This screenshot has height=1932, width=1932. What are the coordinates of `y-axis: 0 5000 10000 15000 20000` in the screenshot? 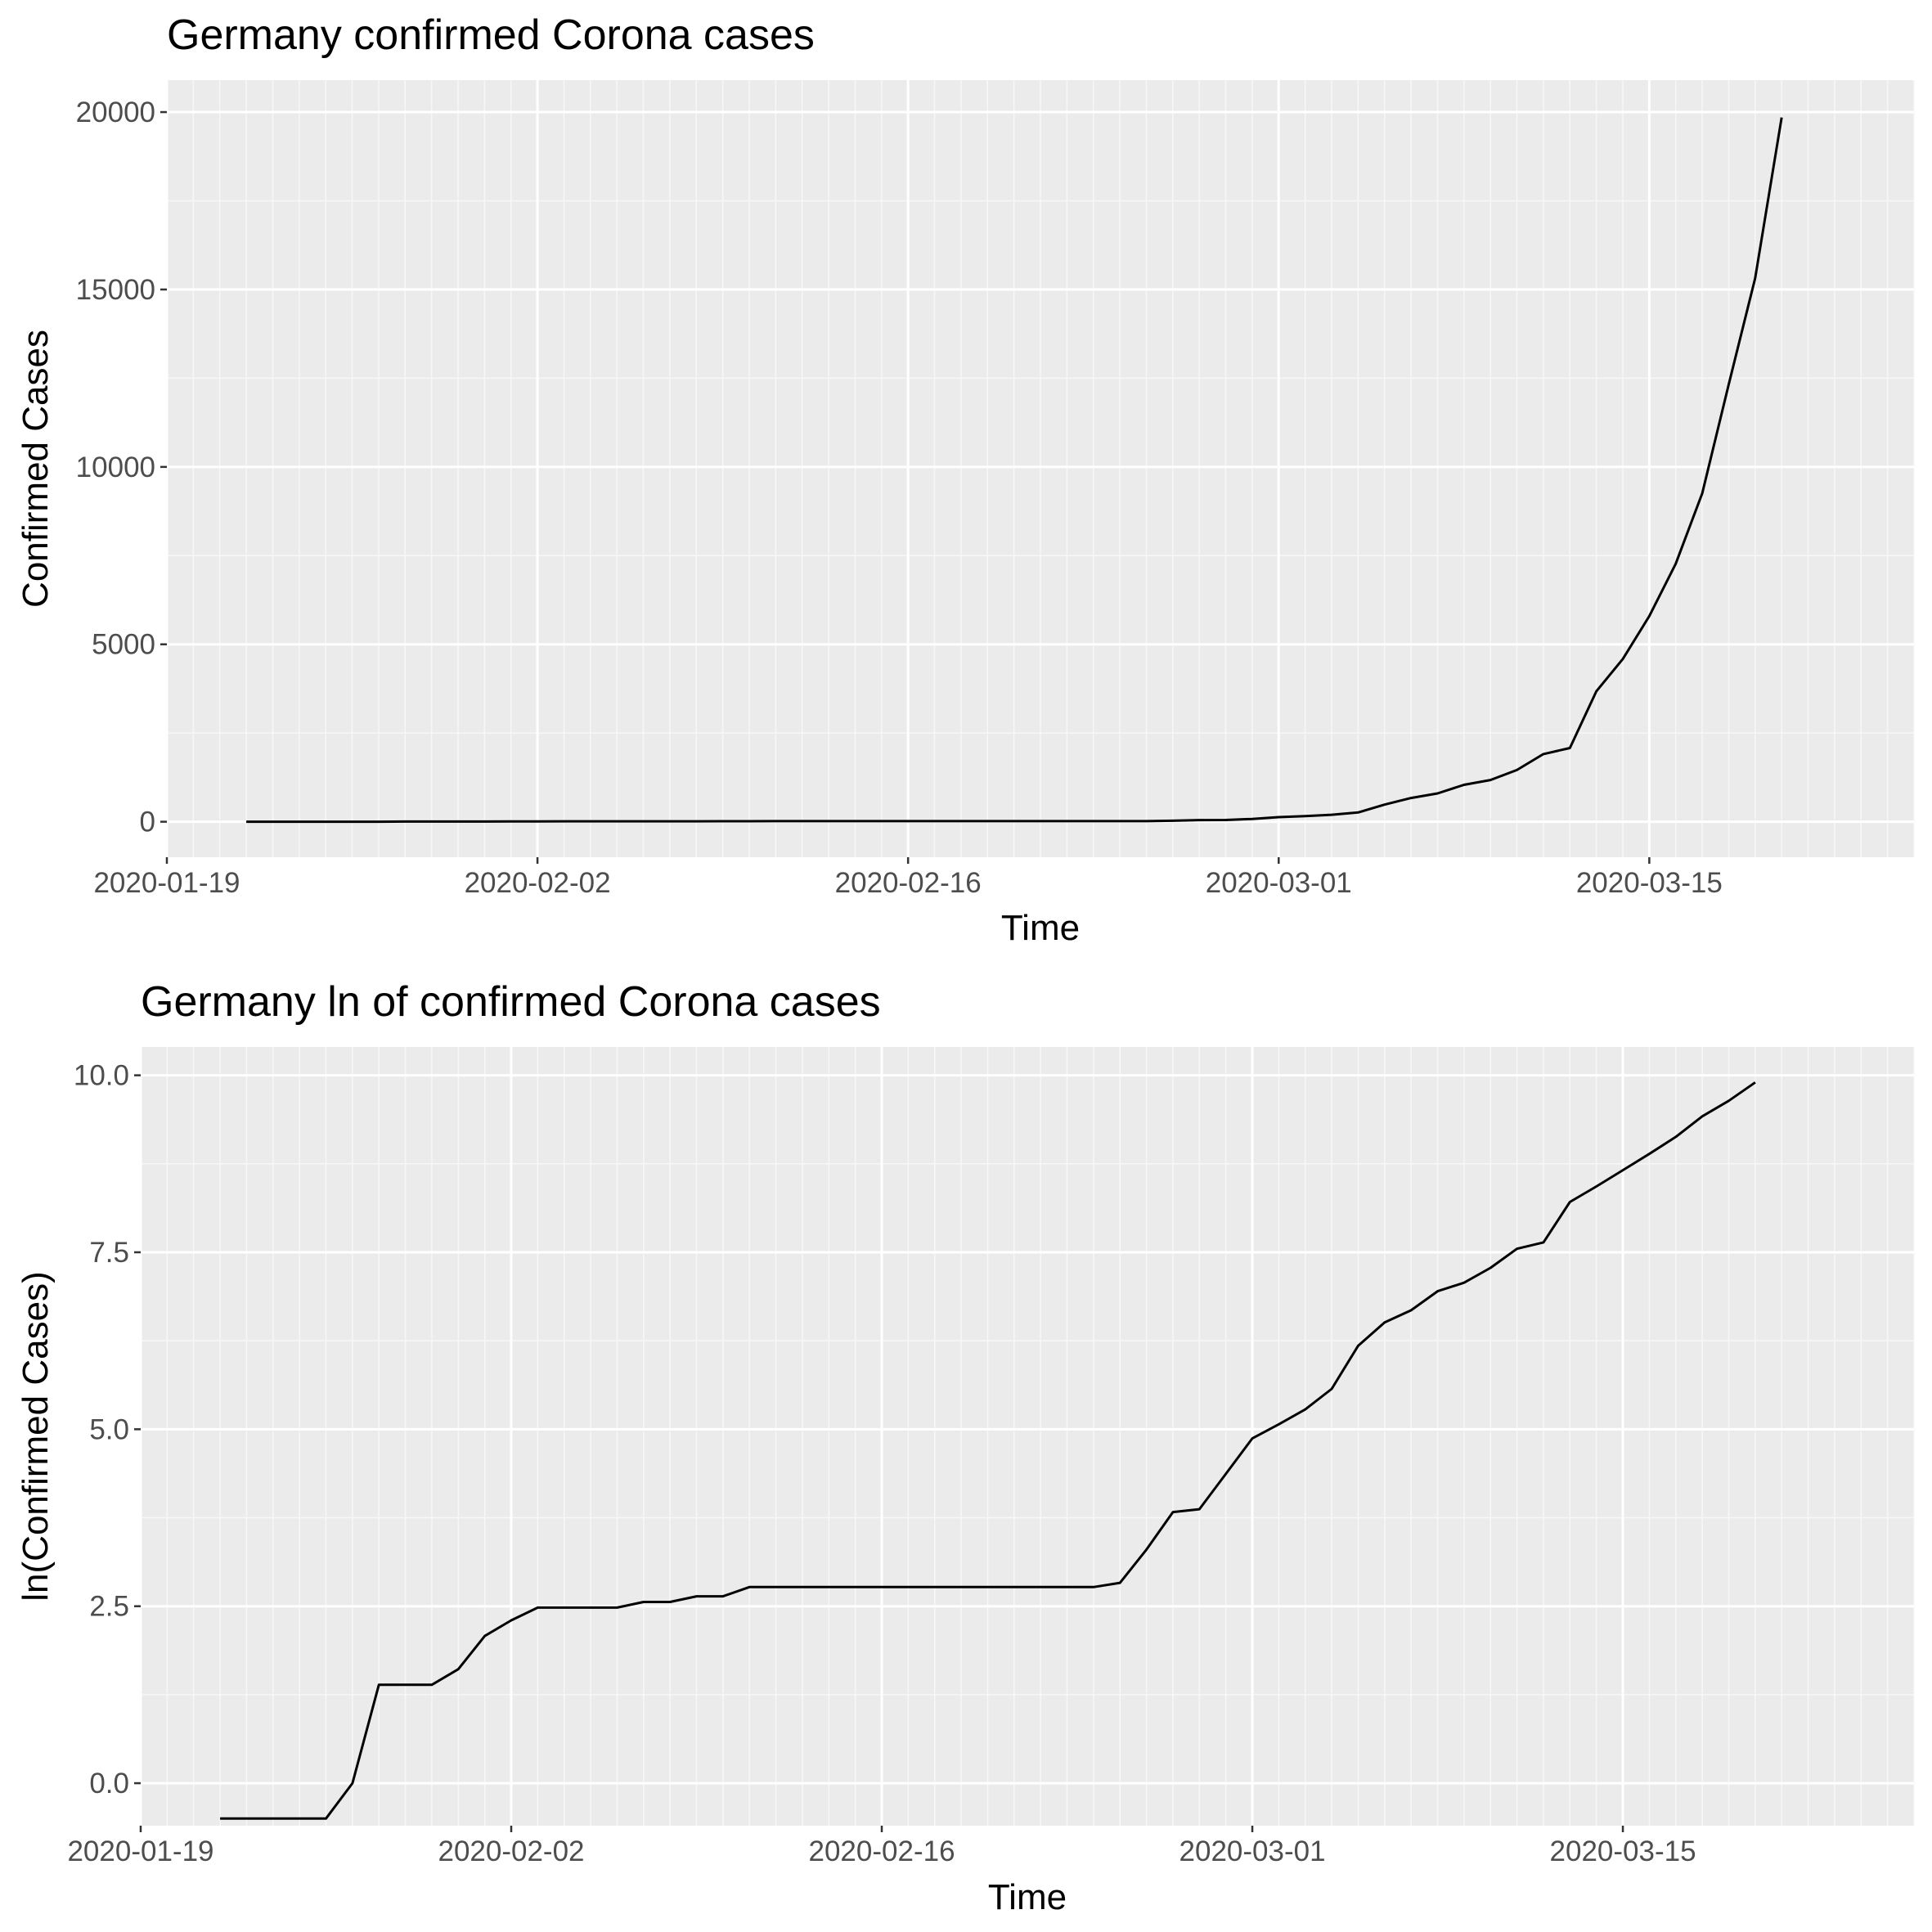 It's located at (122, 467).